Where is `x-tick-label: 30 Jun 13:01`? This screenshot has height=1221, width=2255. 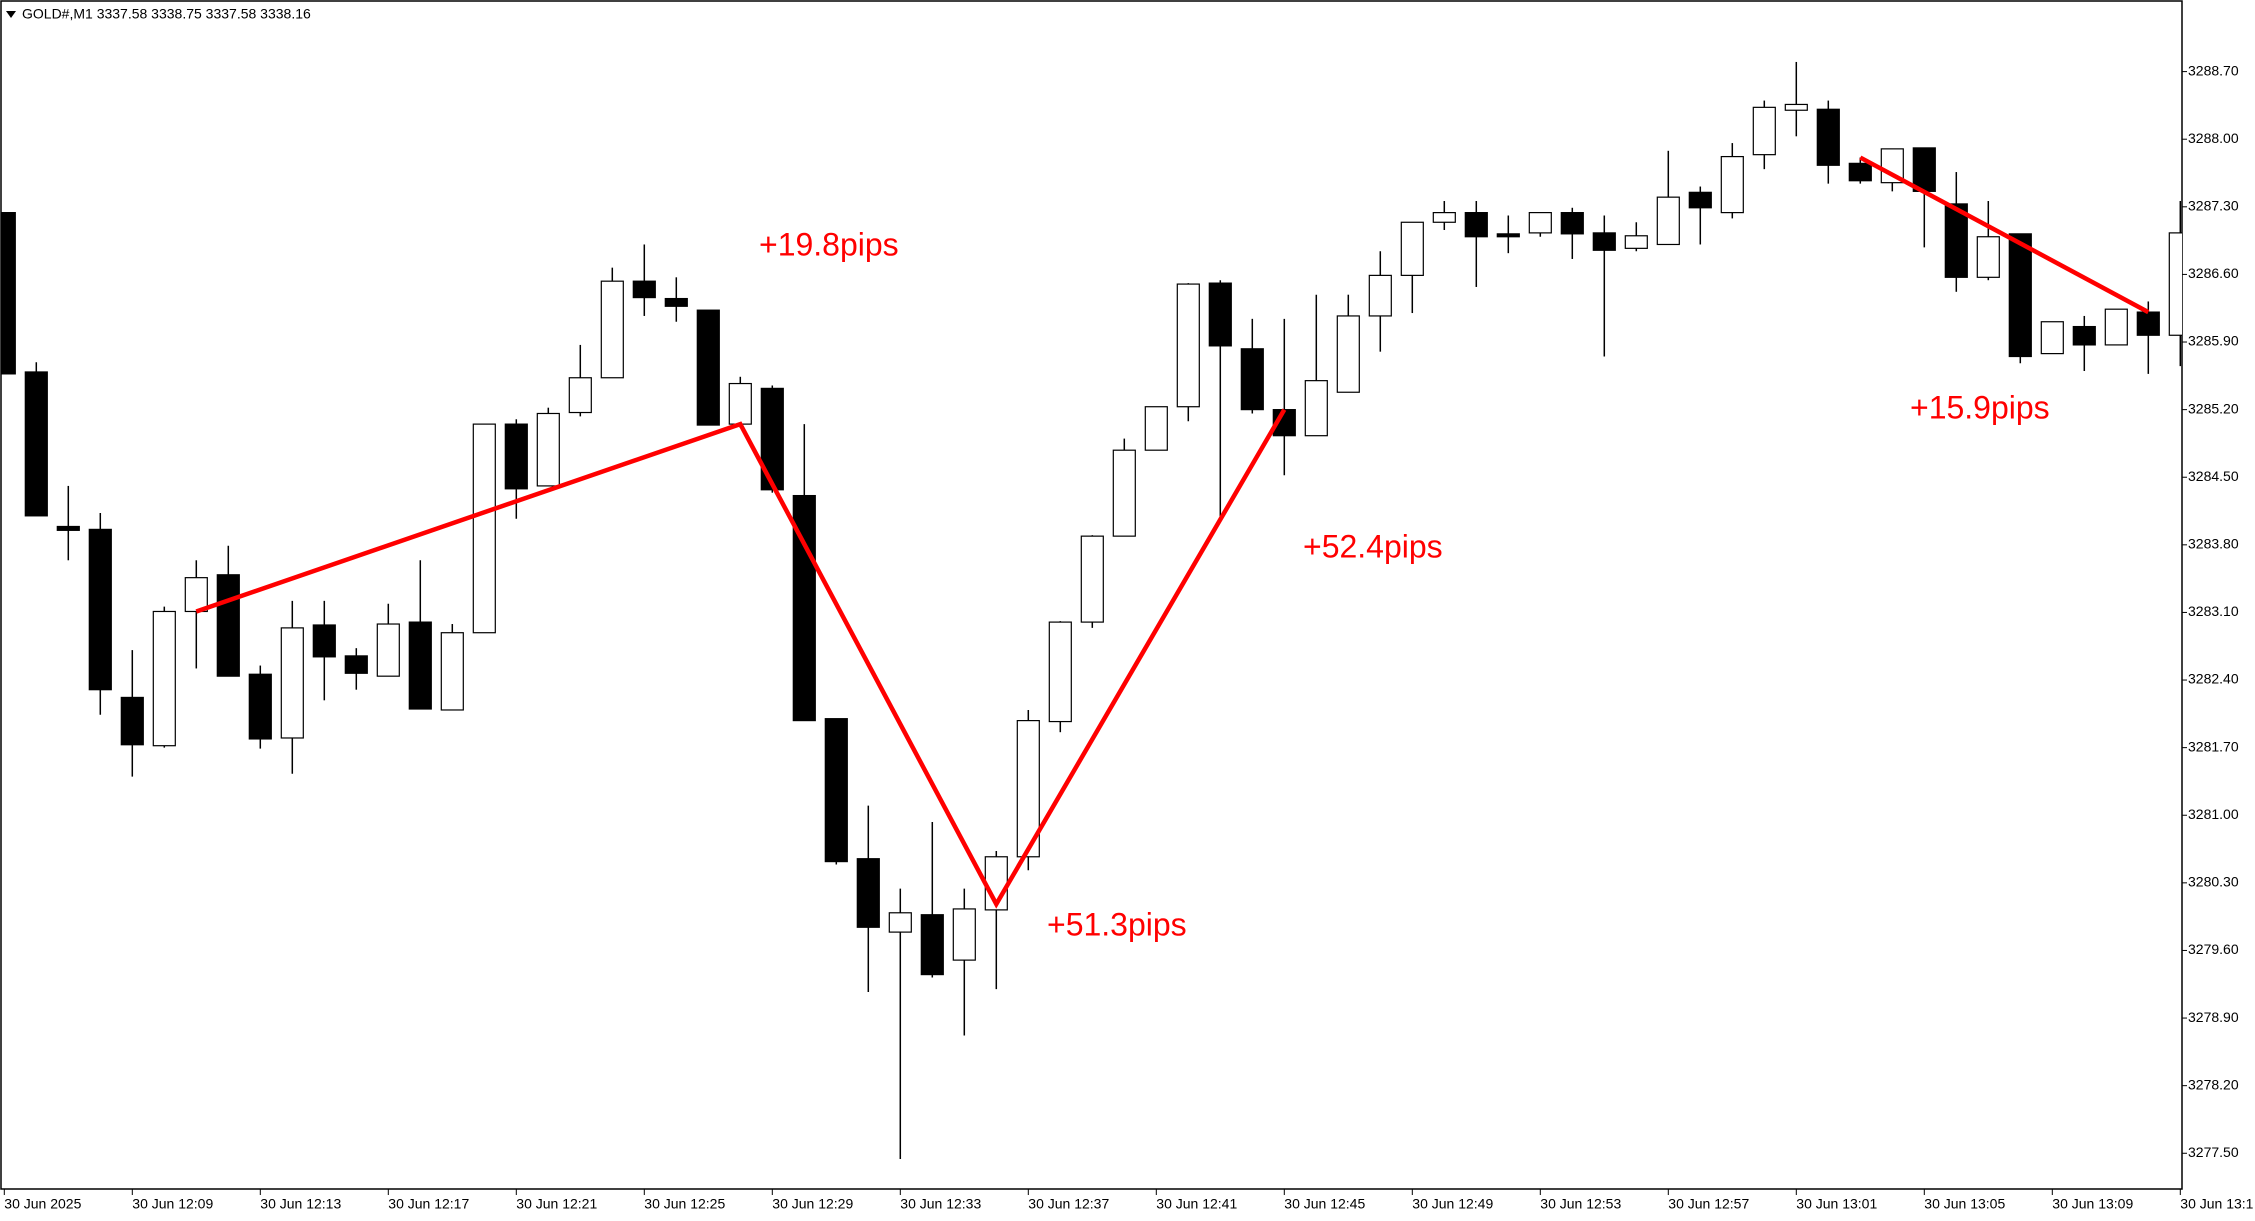
x-tick-label: 30 Jun 13:01 is located at coordinates (1836, 1204).